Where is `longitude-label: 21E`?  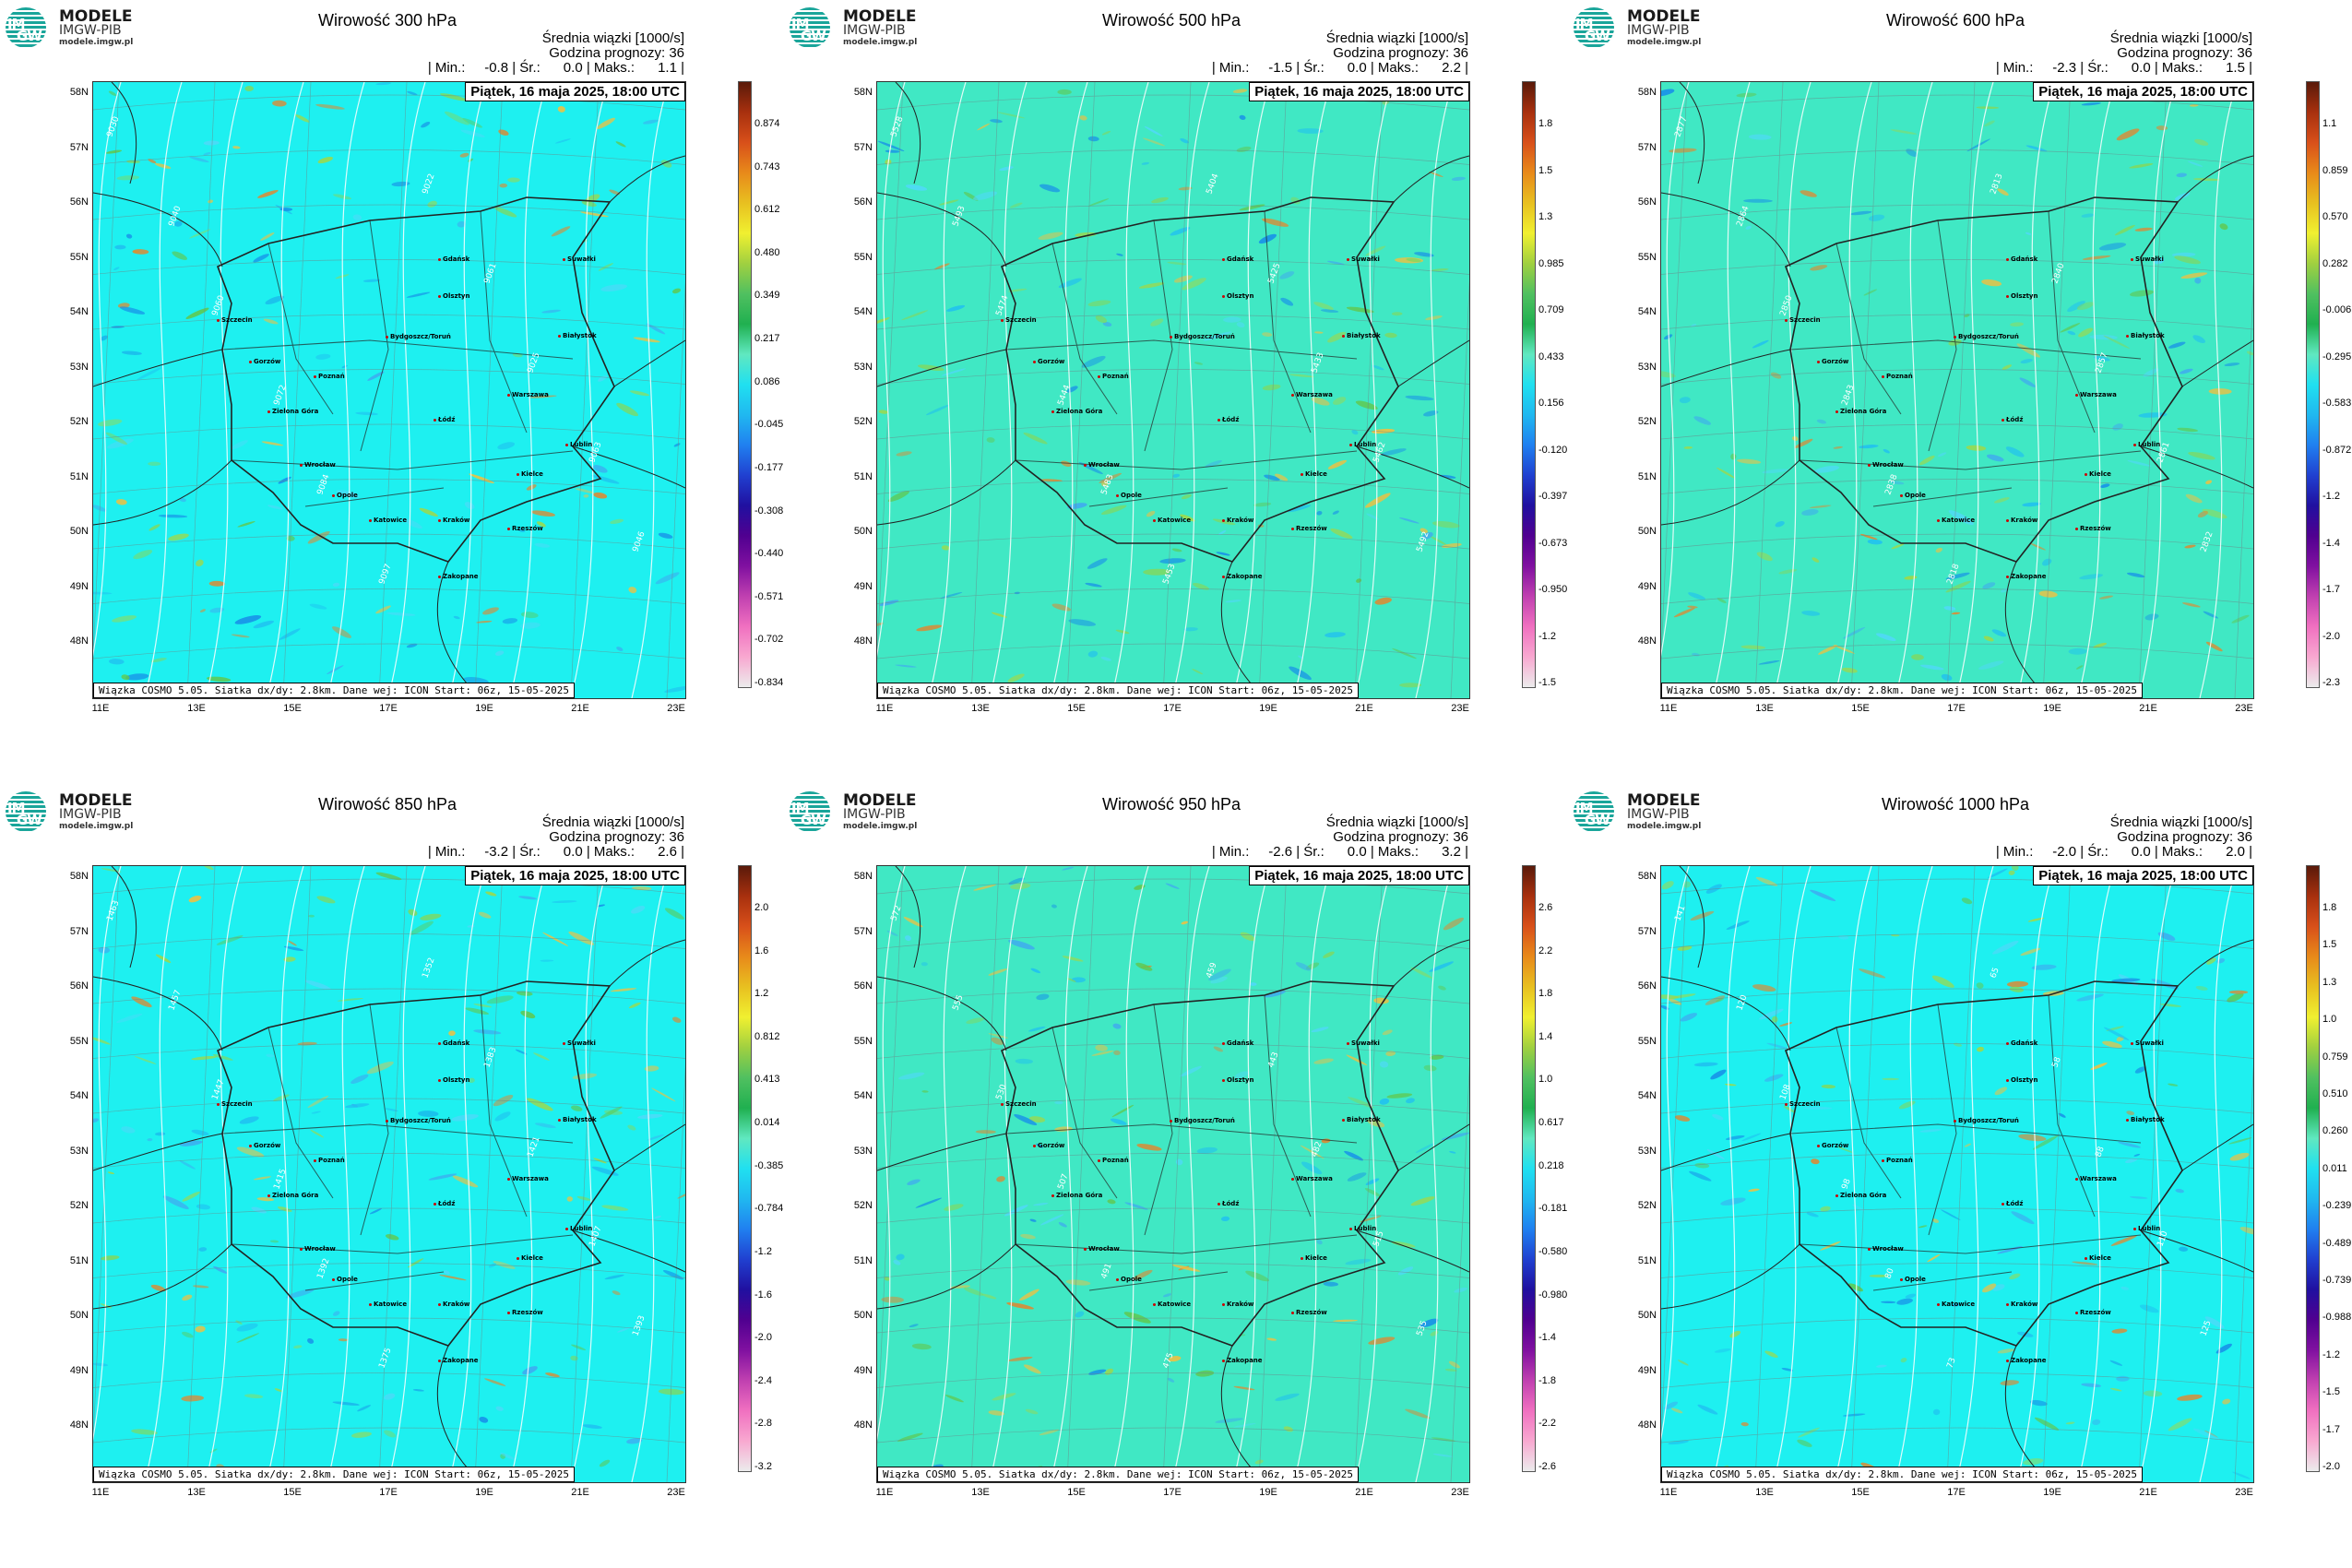 longitude-label: 21E is located at coordinates (2148, 1492).